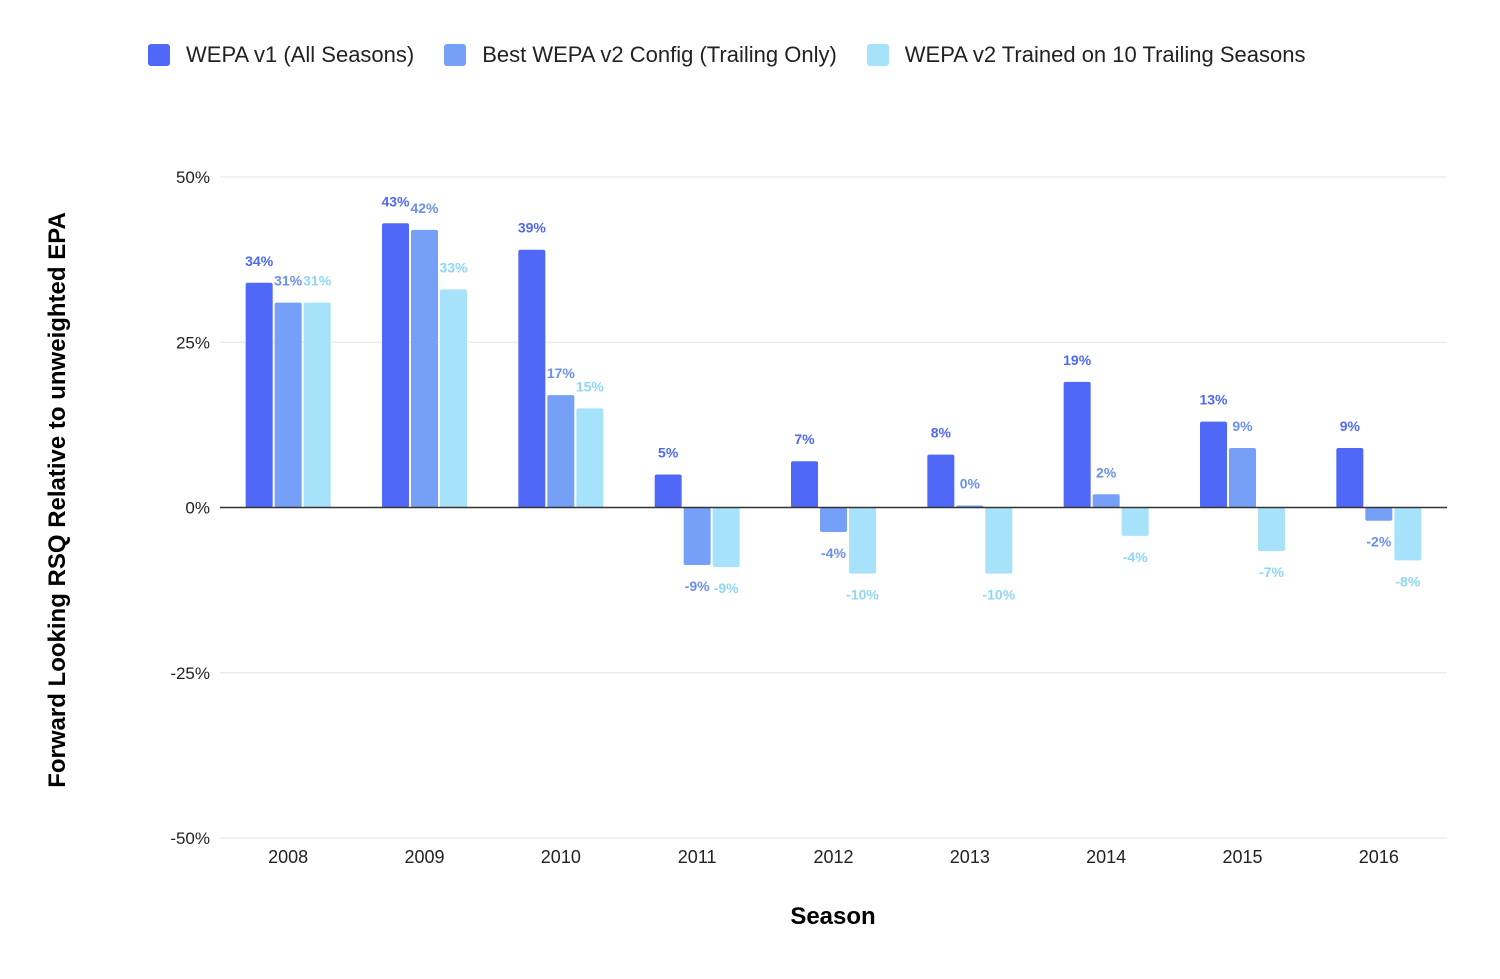 This screenshot has height=979, width=1500. Describe the element at coordinates (1271, 572) in the screenshot. I see `data-label: -7%` at that location.